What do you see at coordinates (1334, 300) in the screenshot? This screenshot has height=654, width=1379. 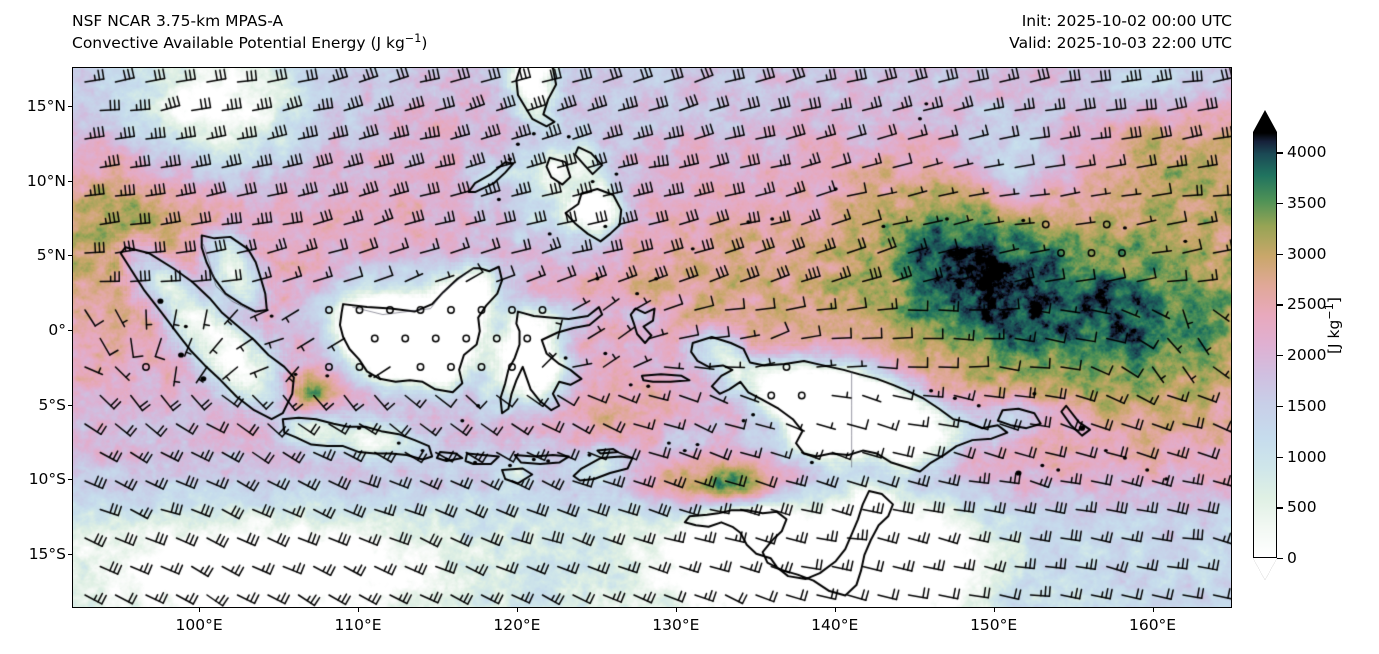 I see `colorbar-label-tail: ]` at bounding box center [1334, 300].